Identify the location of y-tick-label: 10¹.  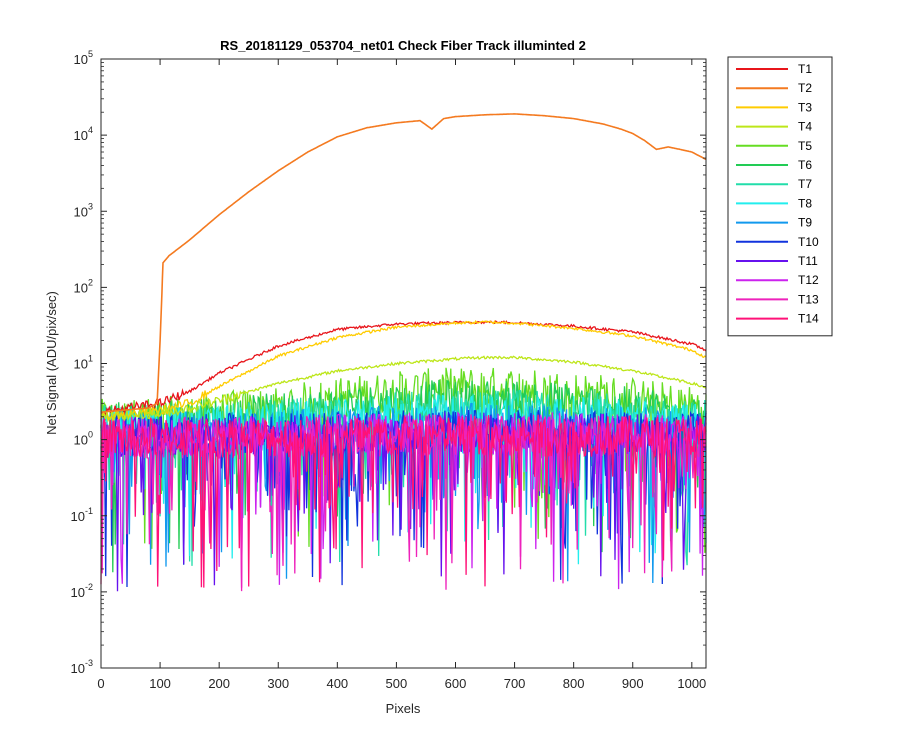
(83, 363).